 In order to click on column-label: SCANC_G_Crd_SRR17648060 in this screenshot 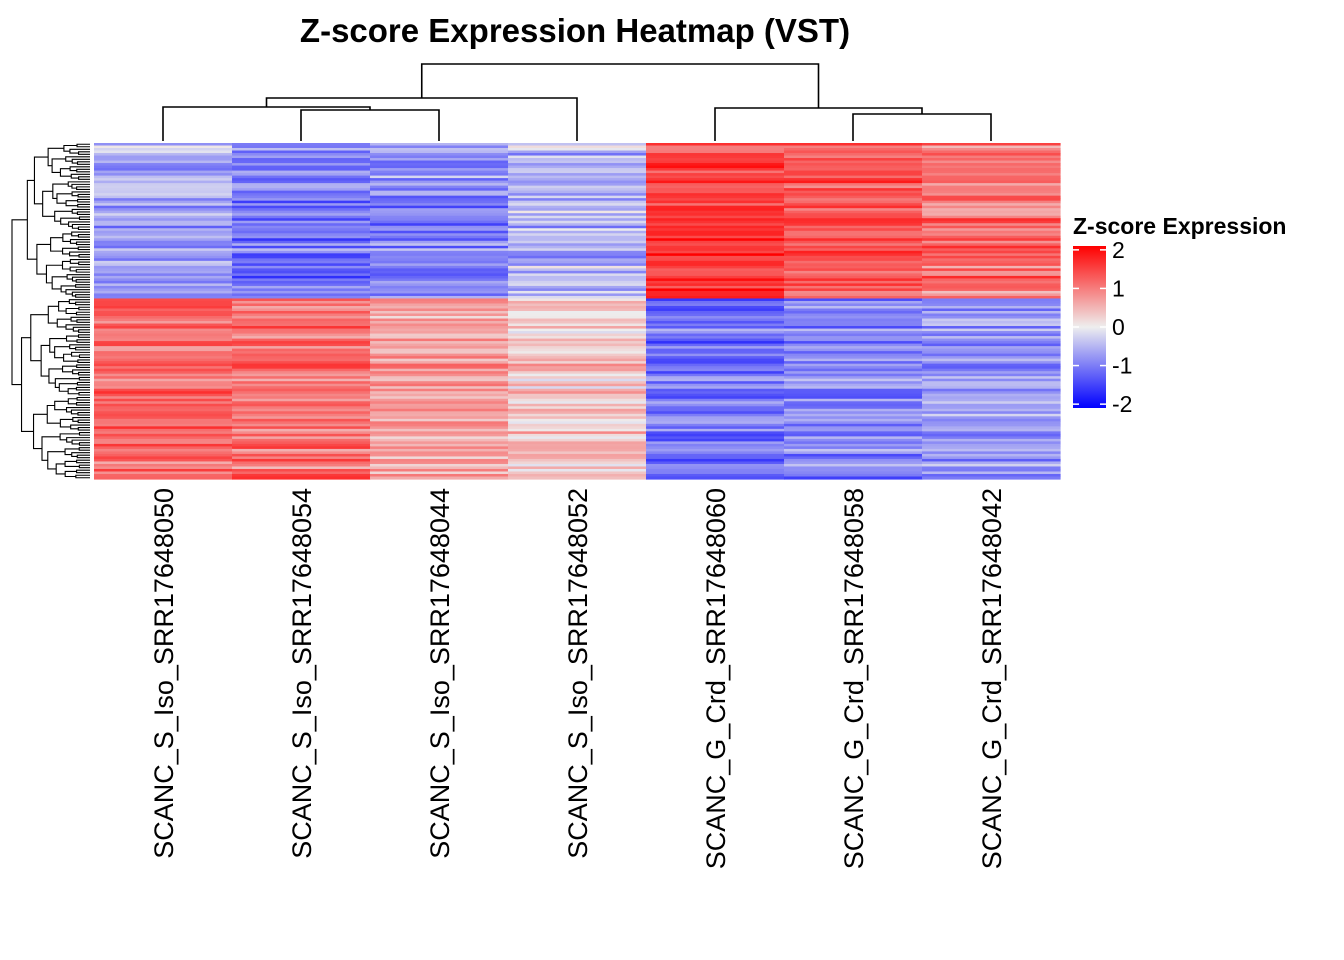, I will do `click(716, 678)`.